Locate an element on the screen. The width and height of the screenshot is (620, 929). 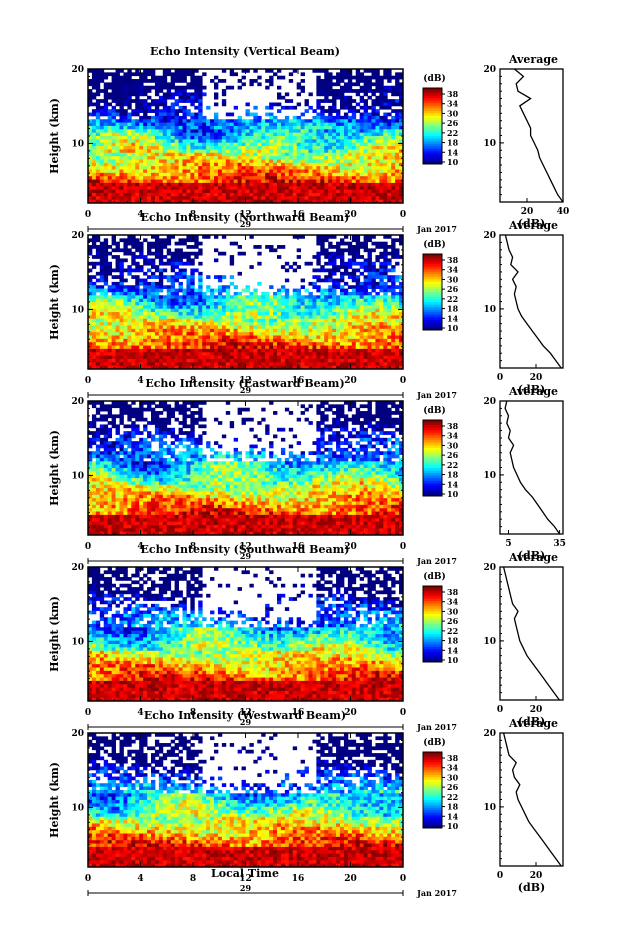
colorbar-frame is located at coordinates (432, 126).